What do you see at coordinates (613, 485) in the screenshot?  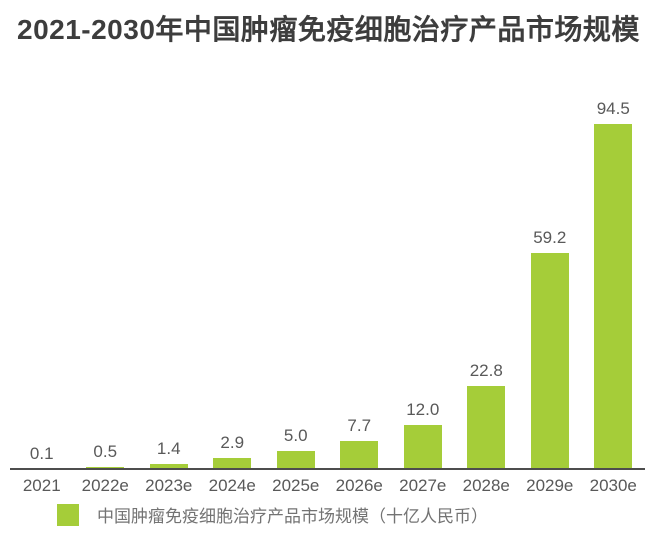 I see `x-axis-label: 2030e` at bounding box center [613, 485].